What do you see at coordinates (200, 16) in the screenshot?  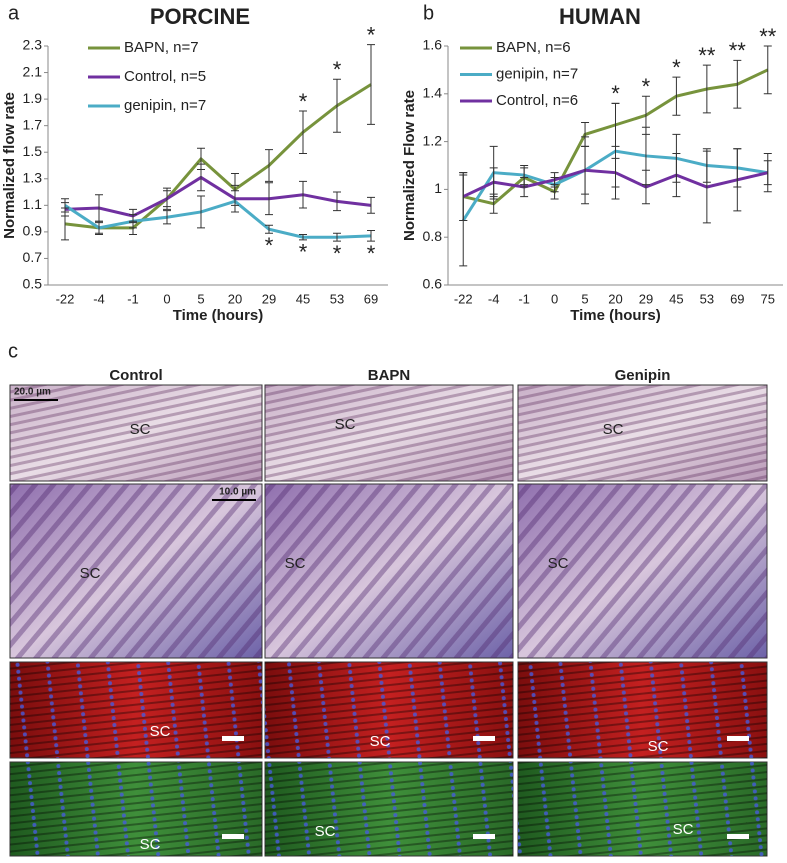 I see `chart-title: PORCINE` at bounding box center [200, 16].